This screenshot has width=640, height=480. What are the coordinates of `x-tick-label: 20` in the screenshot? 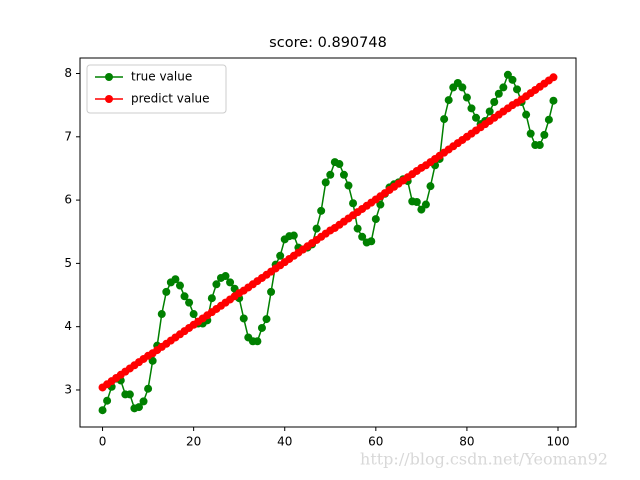 It's located at (193, 442).